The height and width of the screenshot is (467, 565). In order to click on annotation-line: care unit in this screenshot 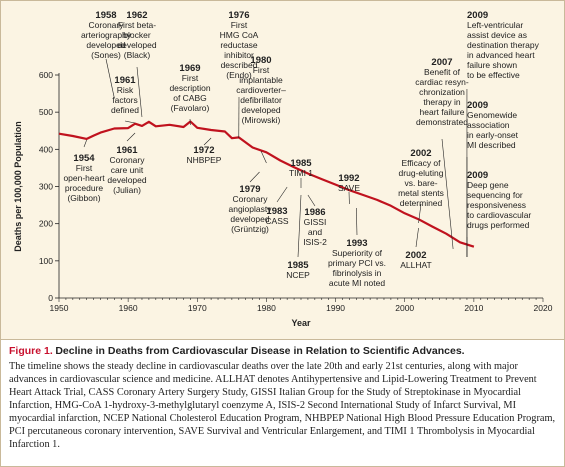, I will do `click(127, 170)`.